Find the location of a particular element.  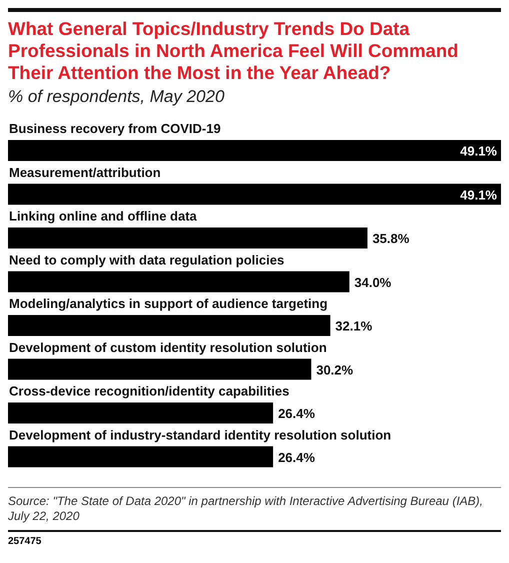

y-tick-label: Cross-device recognition/identity capabilities is located at coordinates (149, 391).